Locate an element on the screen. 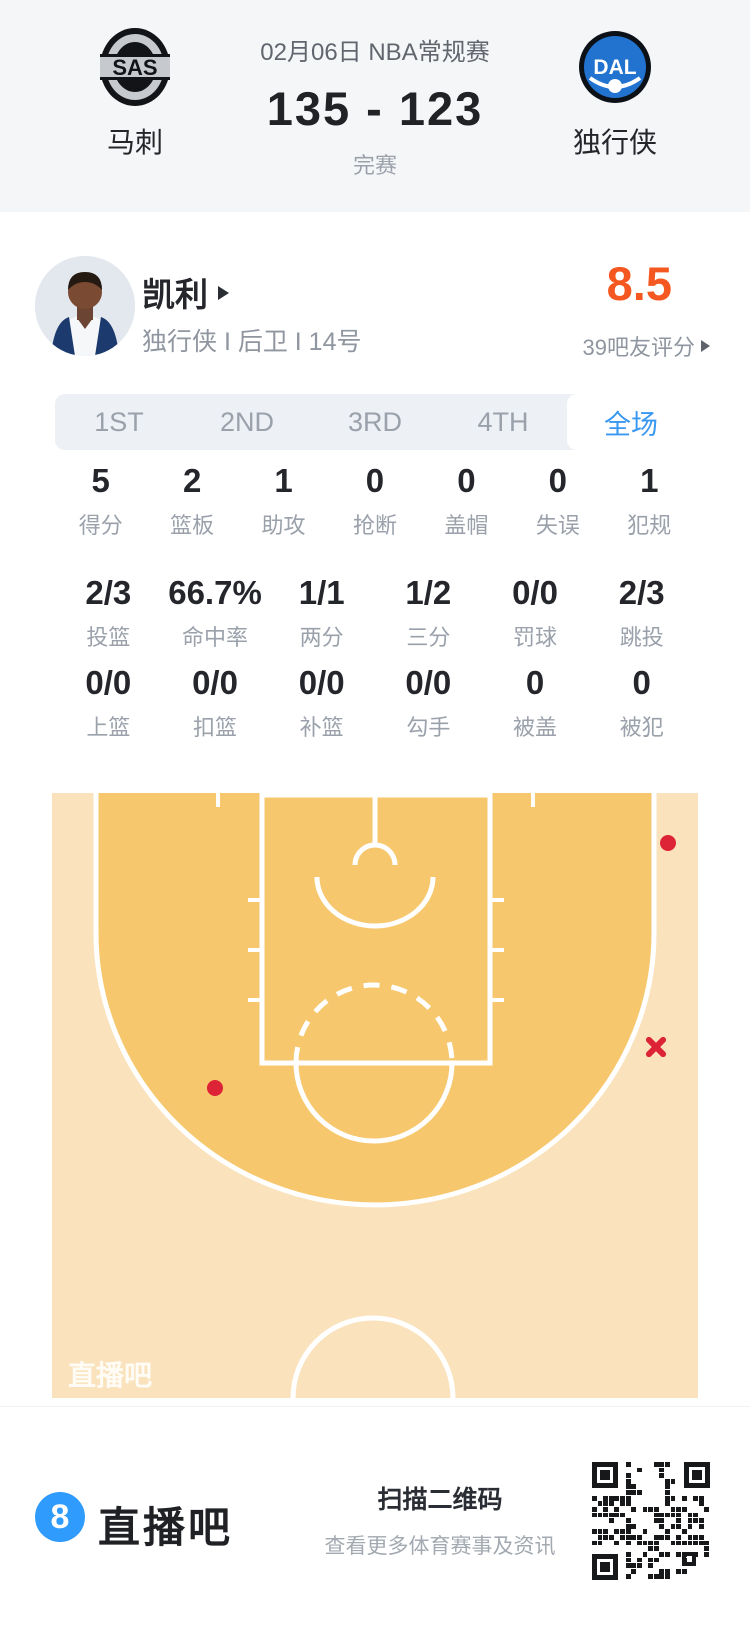  game-status: 完赛 is located at coordinates (374, 165).